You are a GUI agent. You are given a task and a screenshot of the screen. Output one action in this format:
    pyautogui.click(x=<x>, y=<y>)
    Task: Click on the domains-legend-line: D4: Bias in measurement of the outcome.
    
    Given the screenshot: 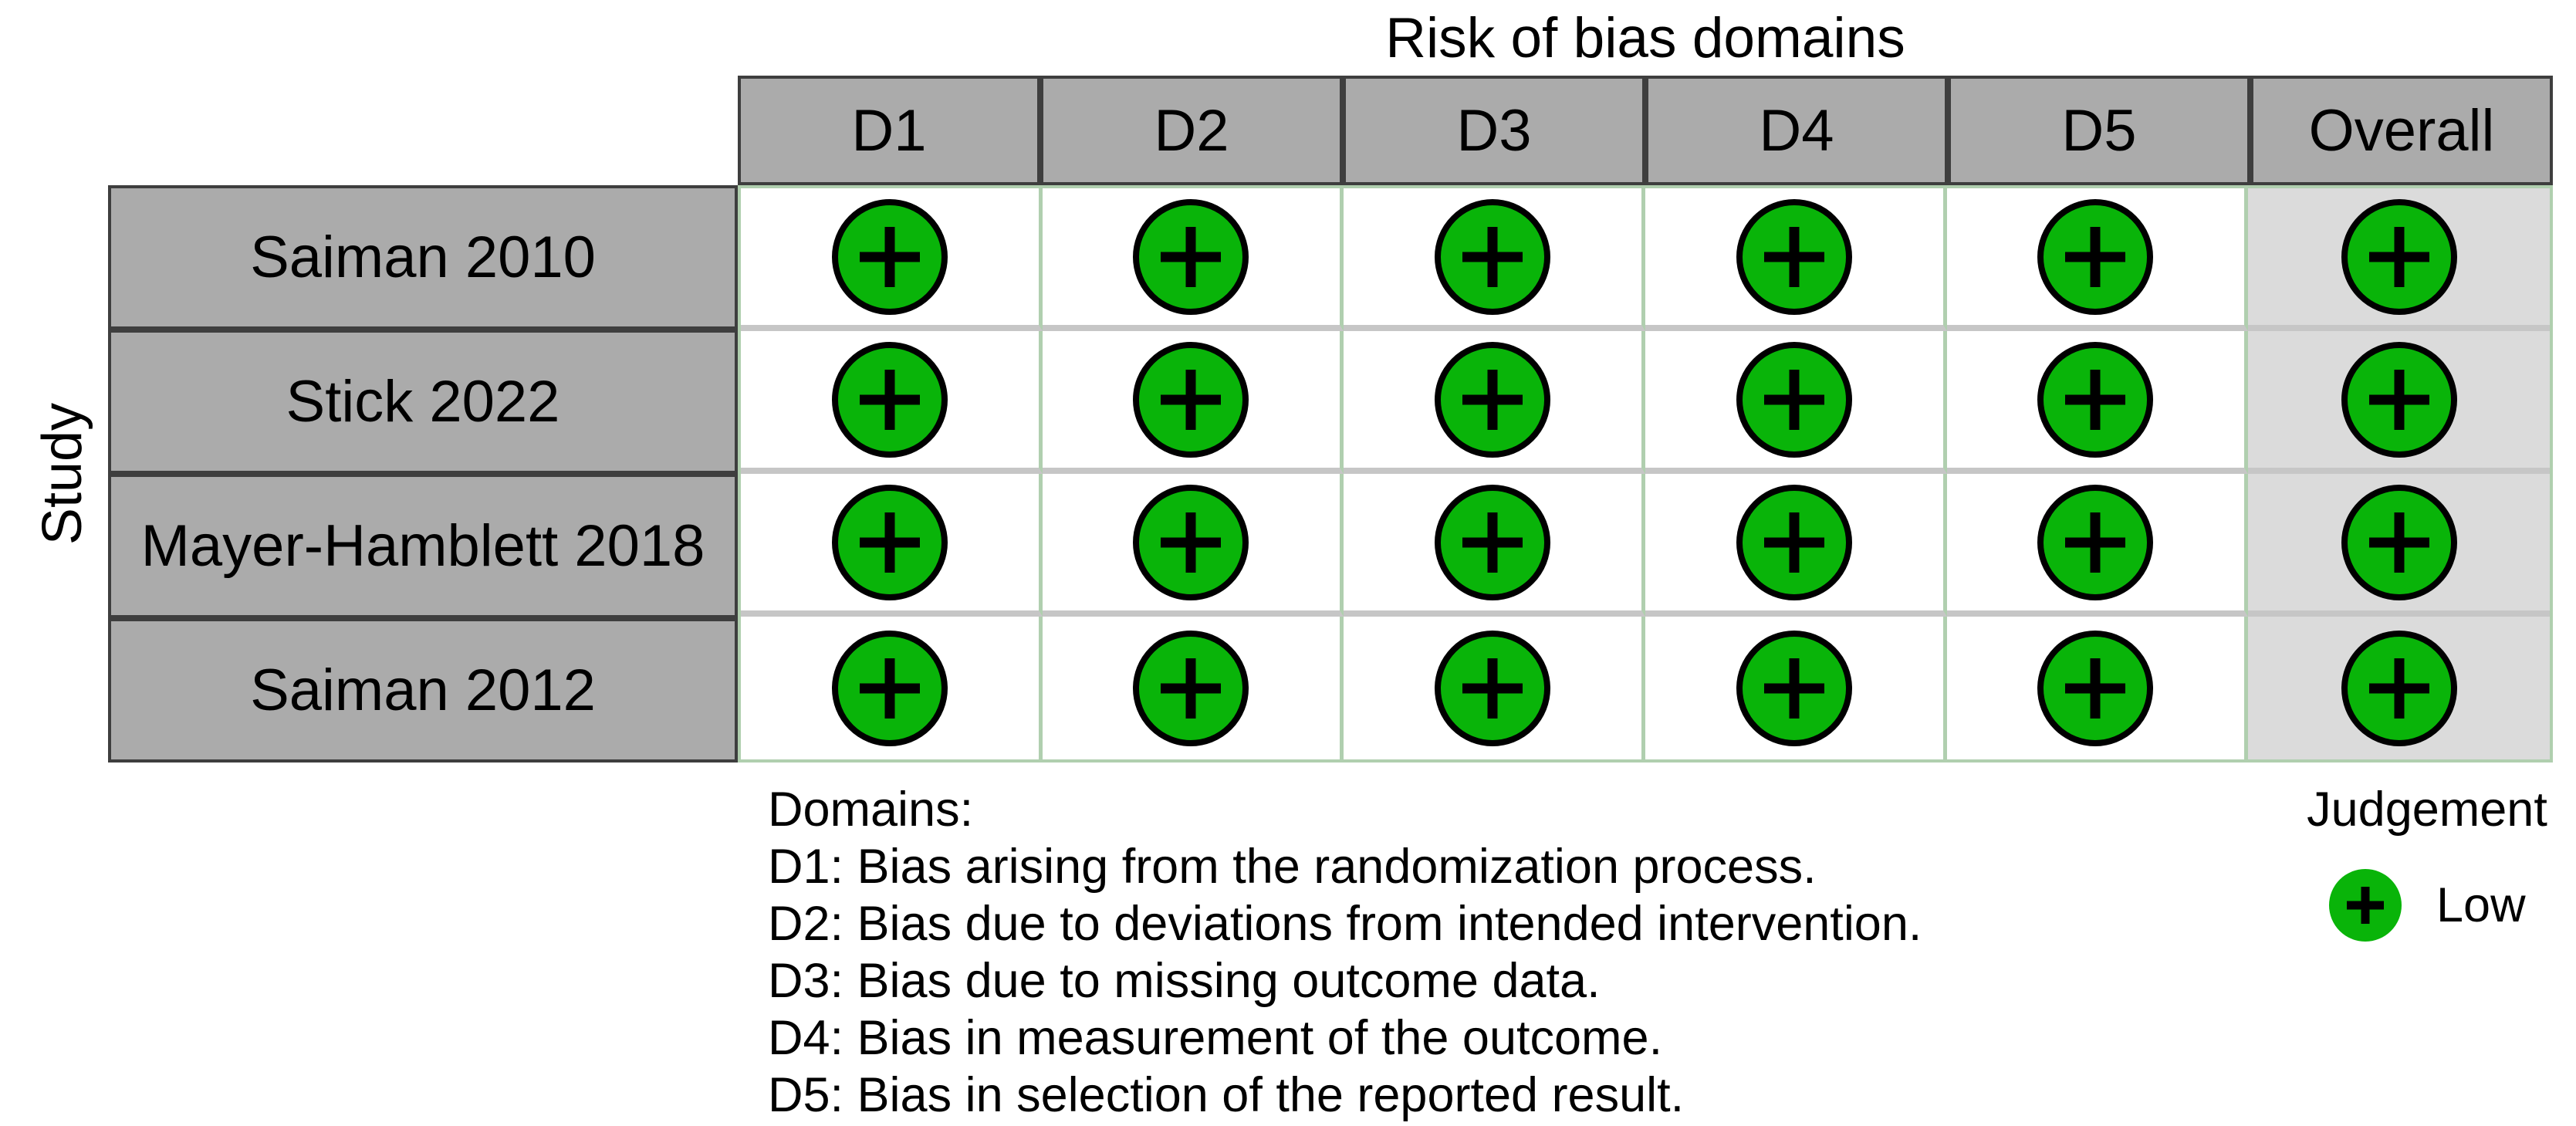 What is the action you would take?
    pyautogui.click(x=1215, y=1038)
    